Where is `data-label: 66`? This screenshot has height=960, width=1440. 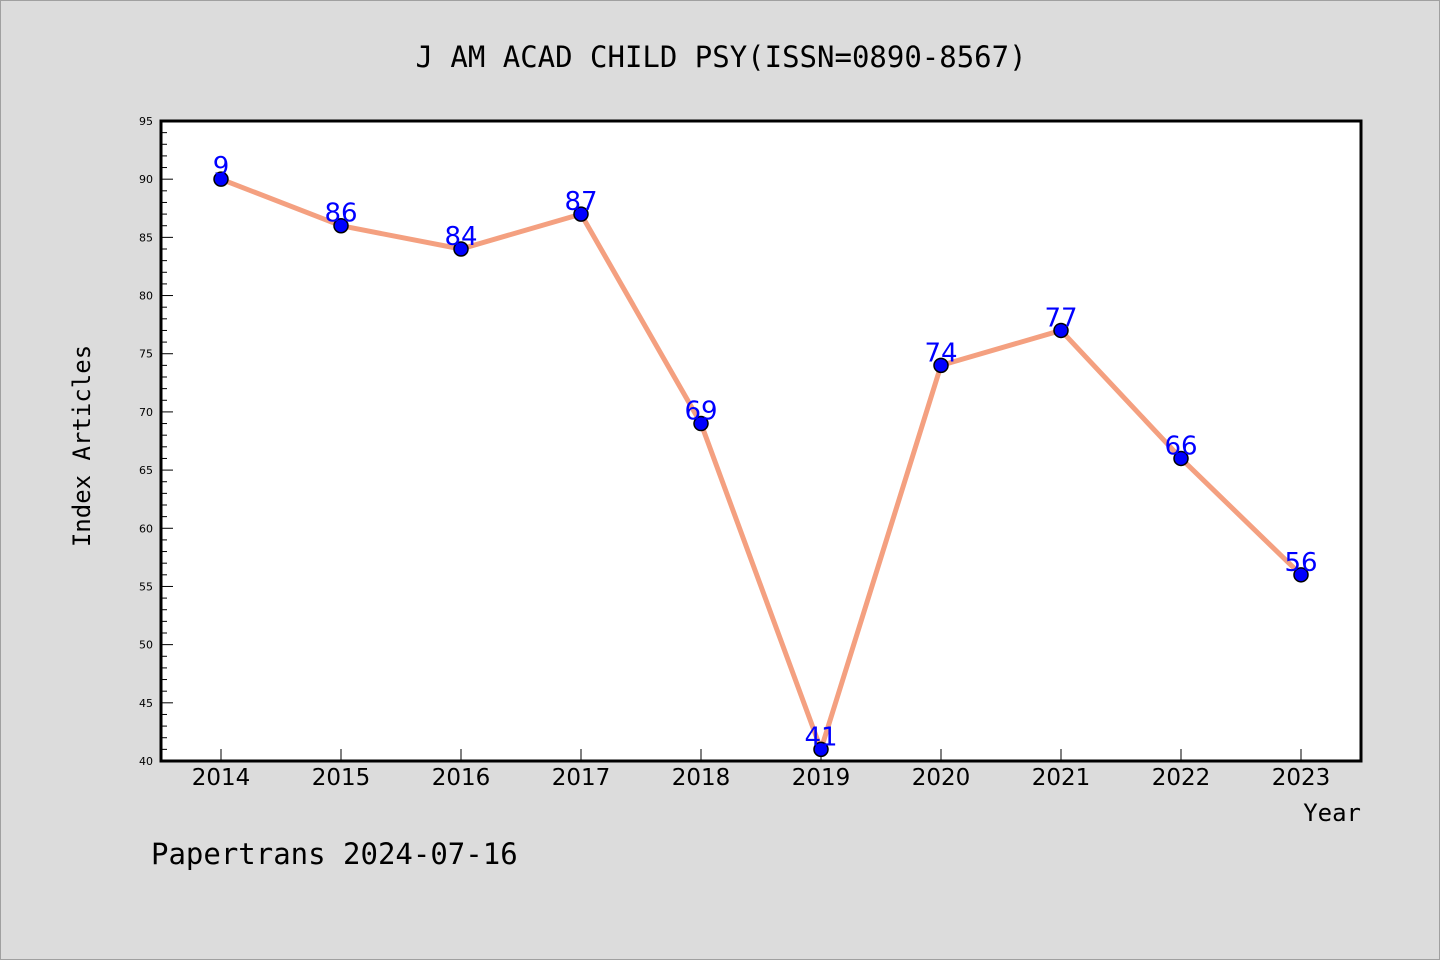 data-label: 66 is located at coordinates (1180, 446).